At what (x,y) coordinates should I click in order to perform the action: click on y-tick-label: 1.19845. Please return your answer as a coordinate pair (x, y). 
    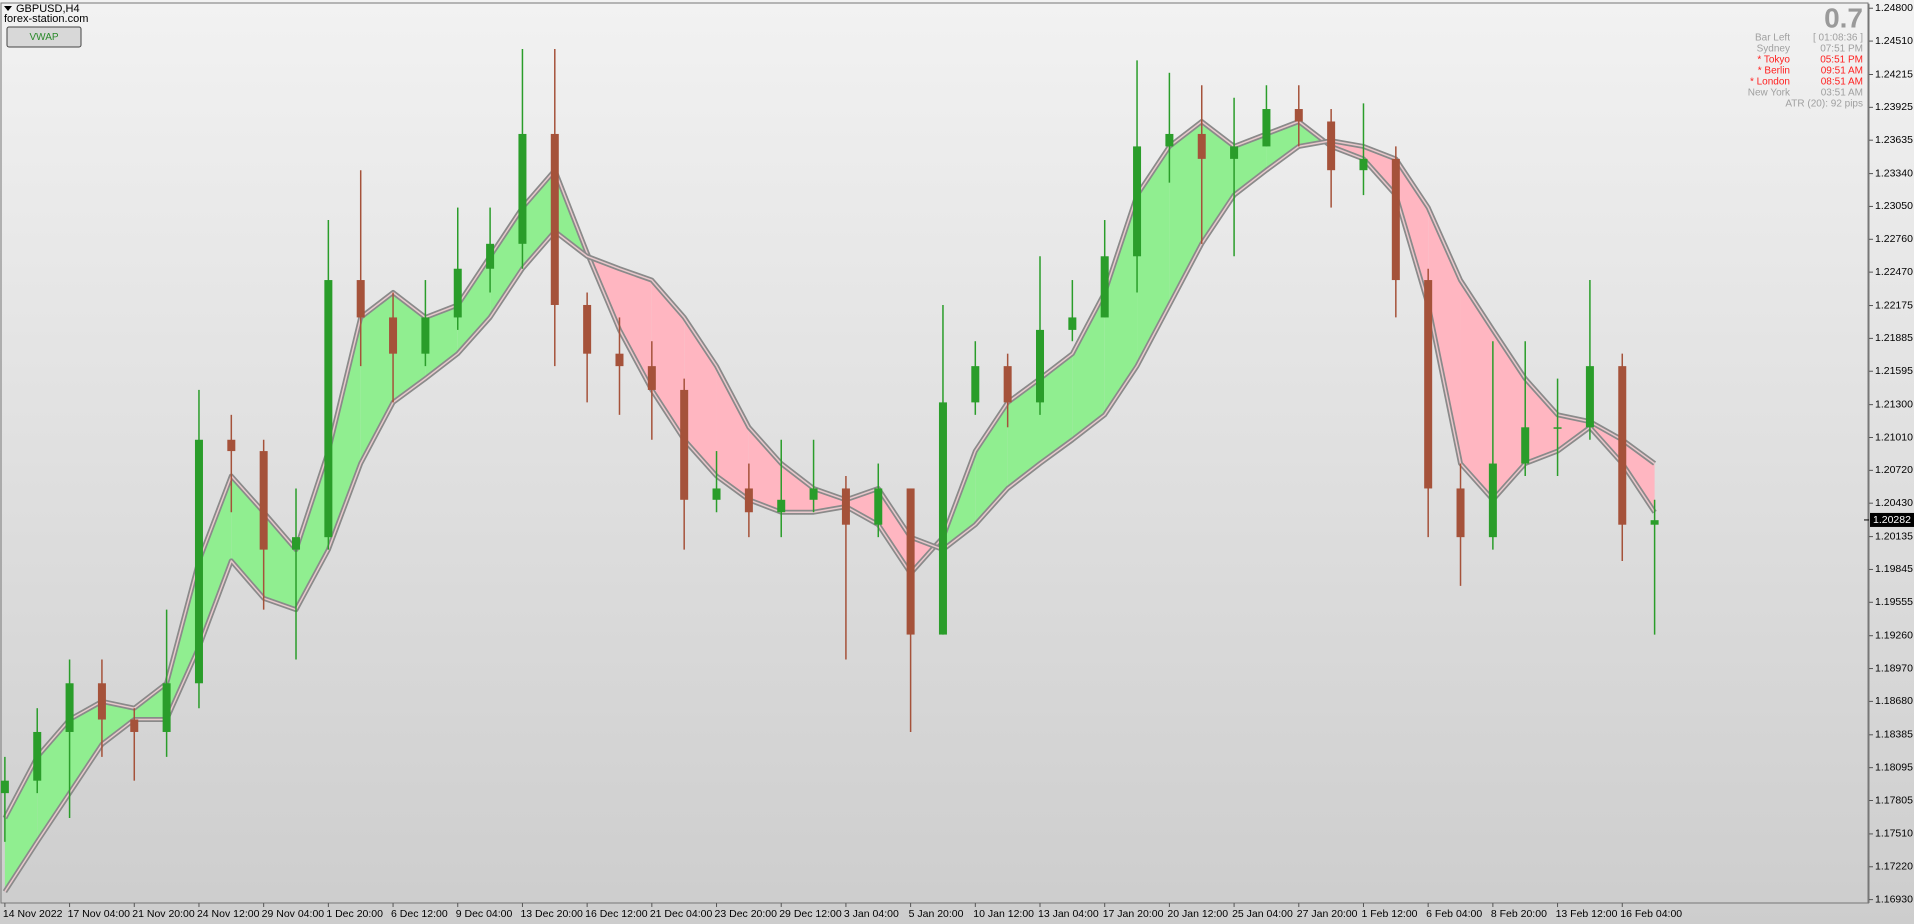
    Looking at the image, I should click on (1894, 569).